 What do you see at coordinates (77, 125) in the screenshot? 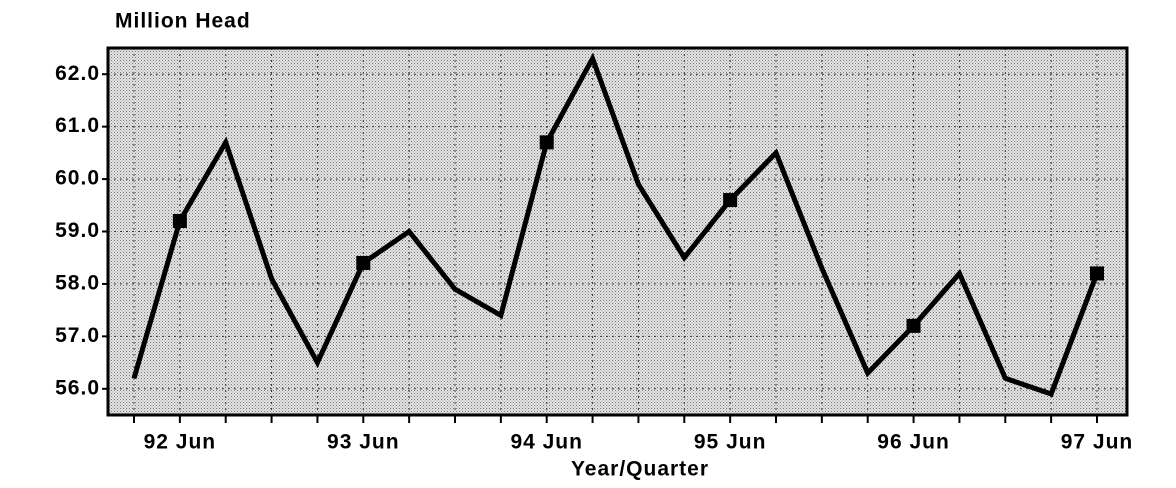
I see `y-tick-label: 61.0` at bounding box center [77, 125].